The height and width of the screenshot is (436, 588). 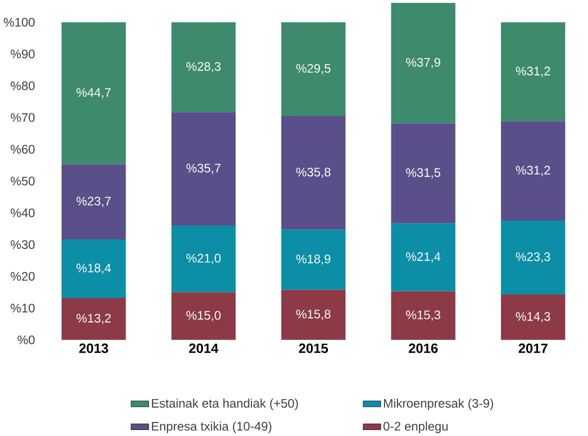 I want to click on y-tick-label: %40, so click(x=22, y=213).